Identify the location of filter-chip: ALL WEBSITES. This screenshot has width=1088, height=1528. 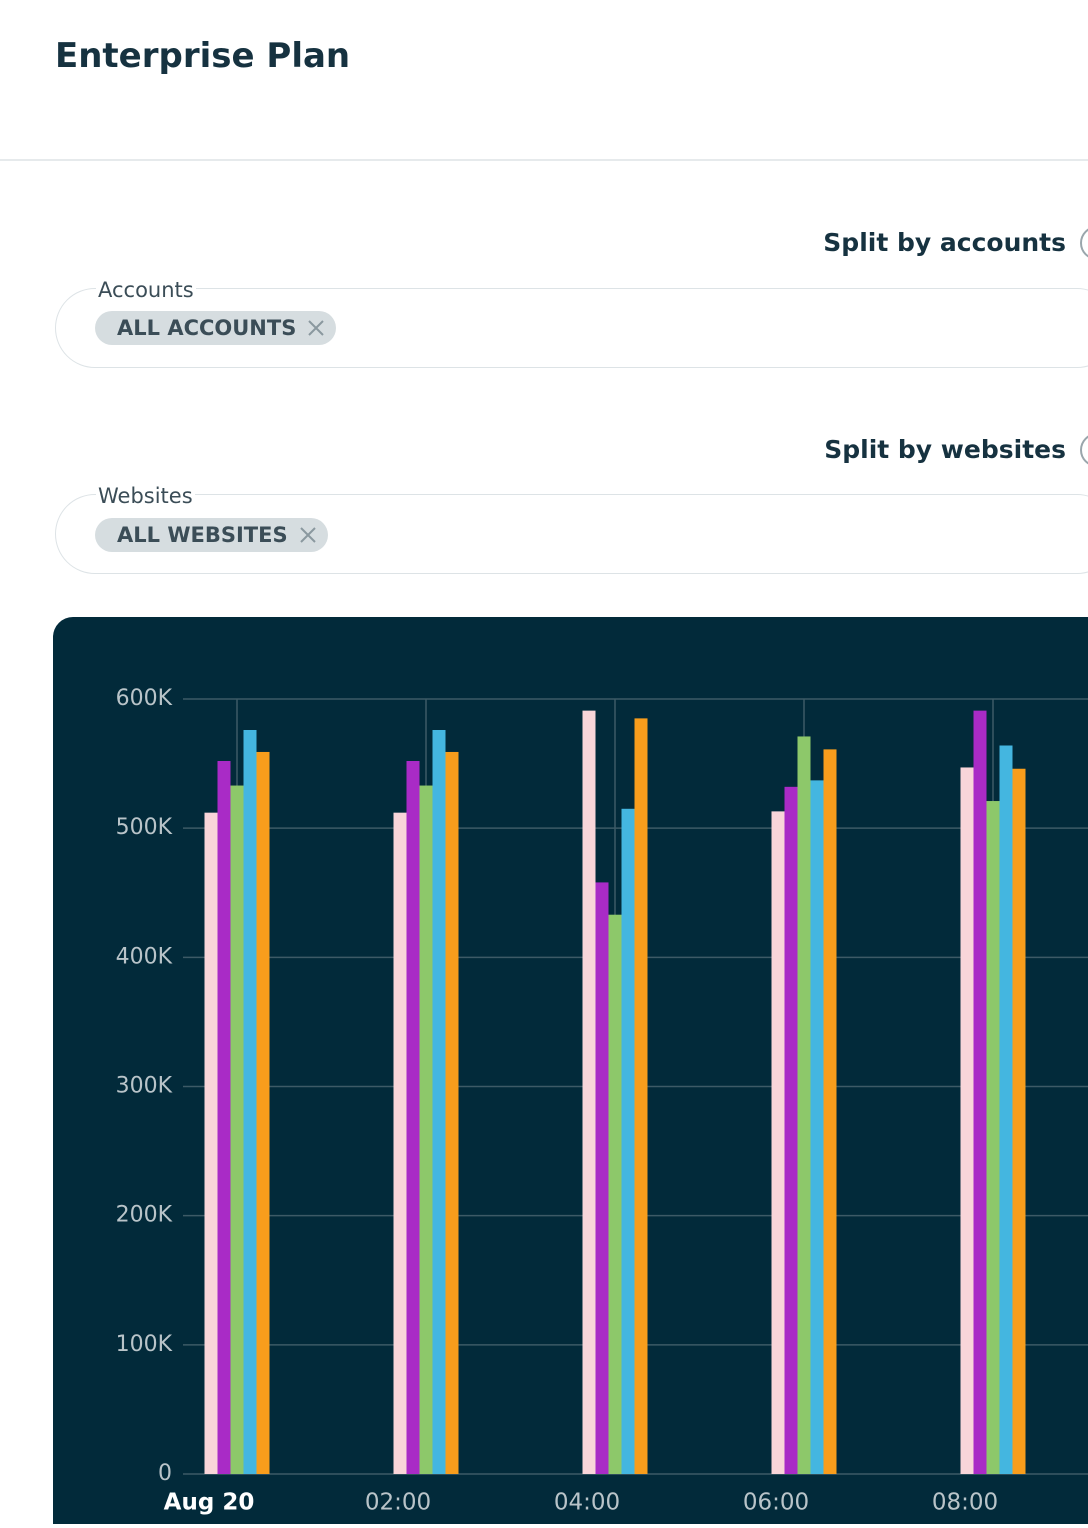
(211, 535).